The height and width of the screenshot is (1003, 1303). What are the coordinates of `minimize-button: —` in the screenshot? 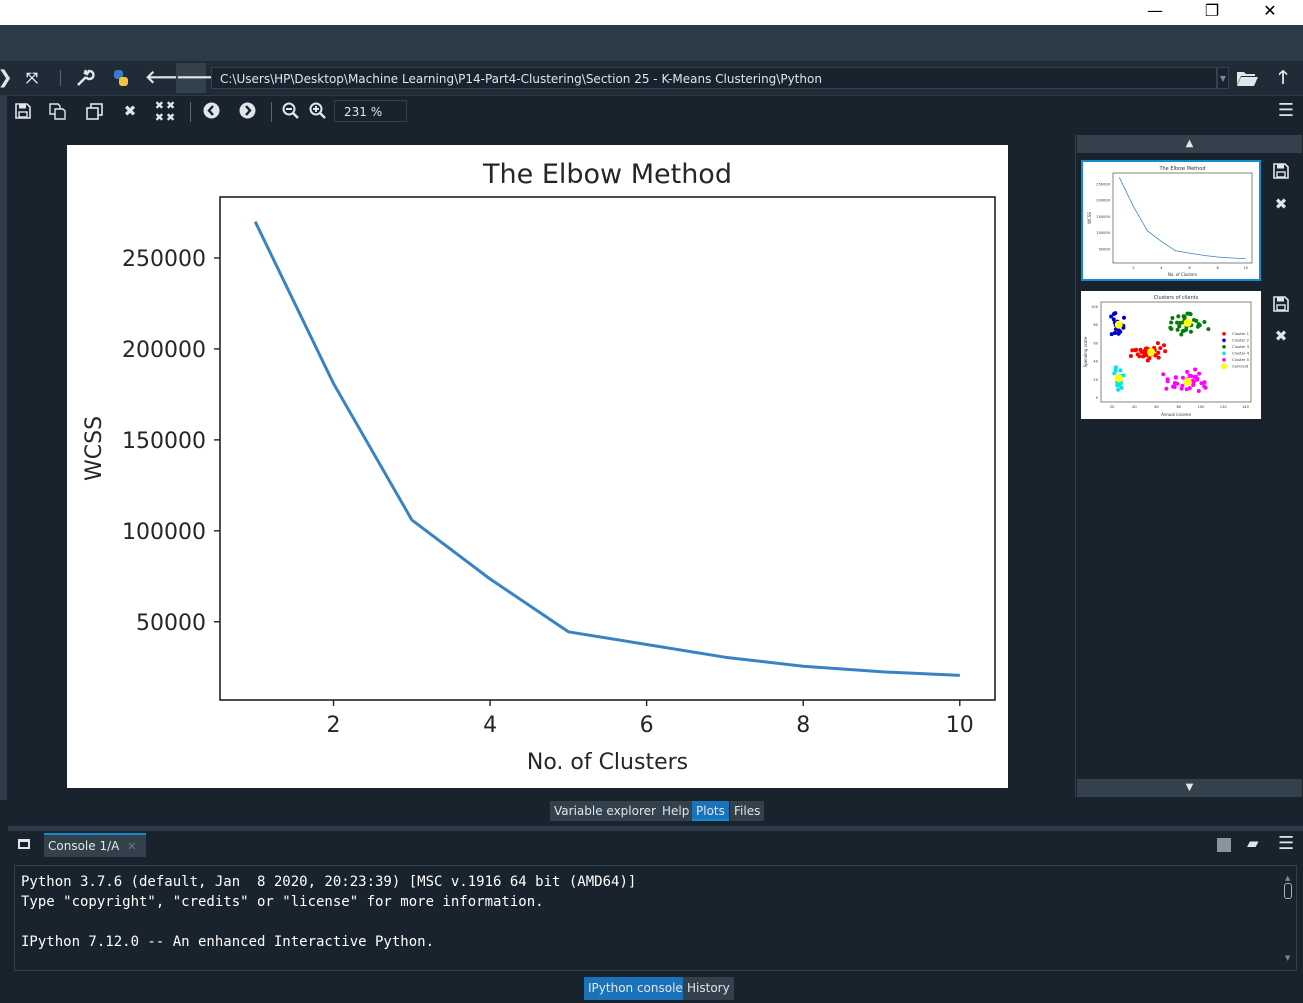 It's located at (1155, 10).